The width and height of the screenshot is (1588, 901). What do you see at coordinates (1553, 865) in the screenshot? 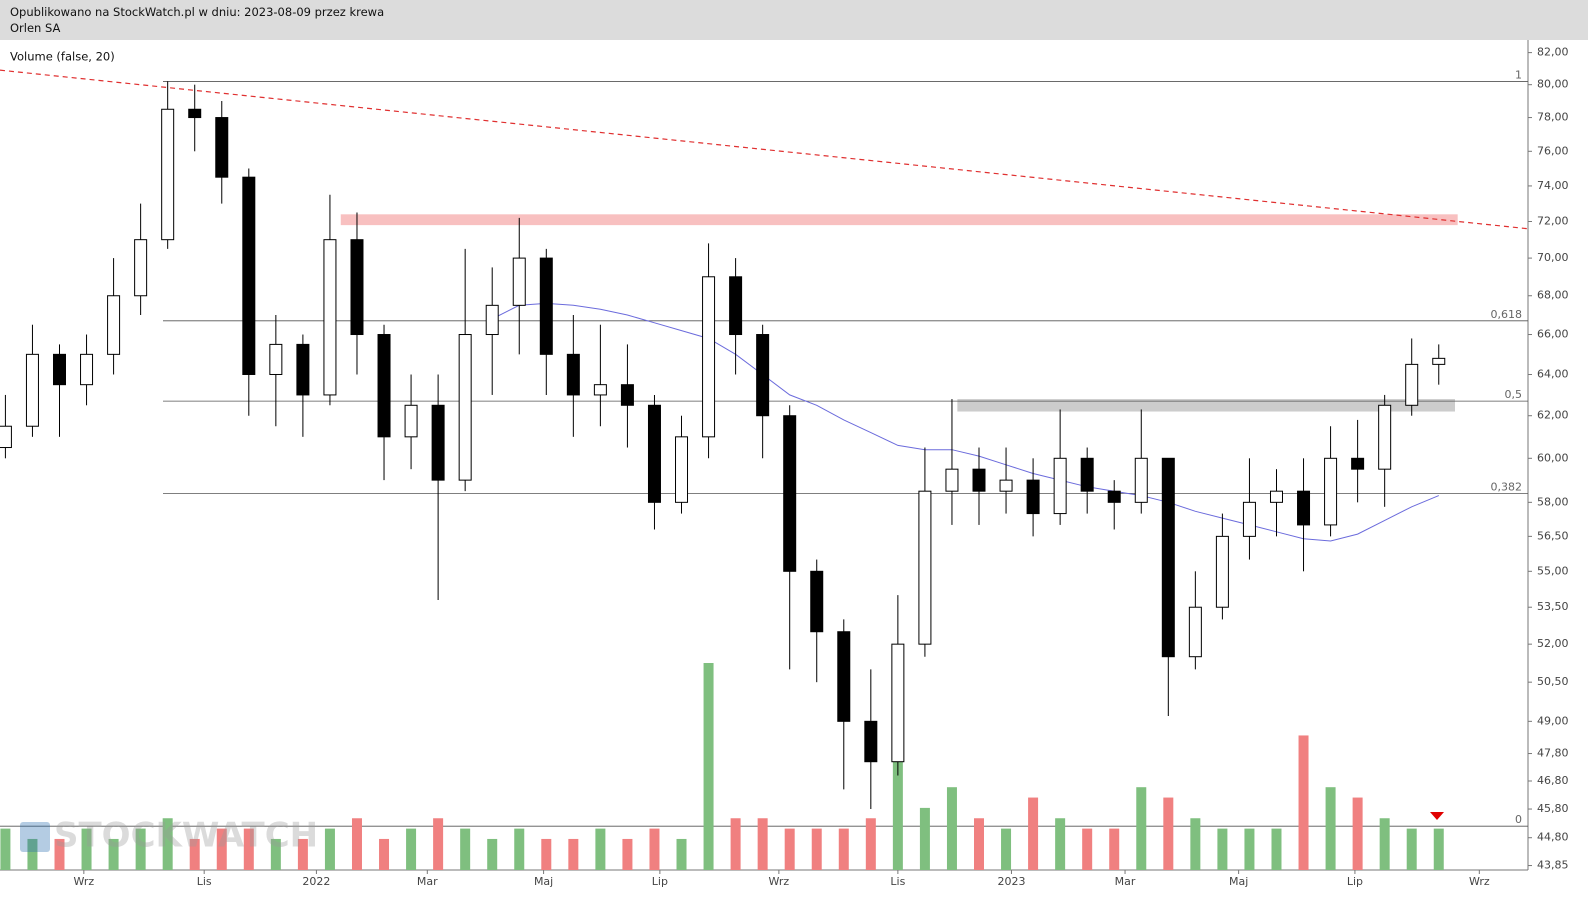
I see `y-tick-label: 43,85` at bounding box center [1553, 865].